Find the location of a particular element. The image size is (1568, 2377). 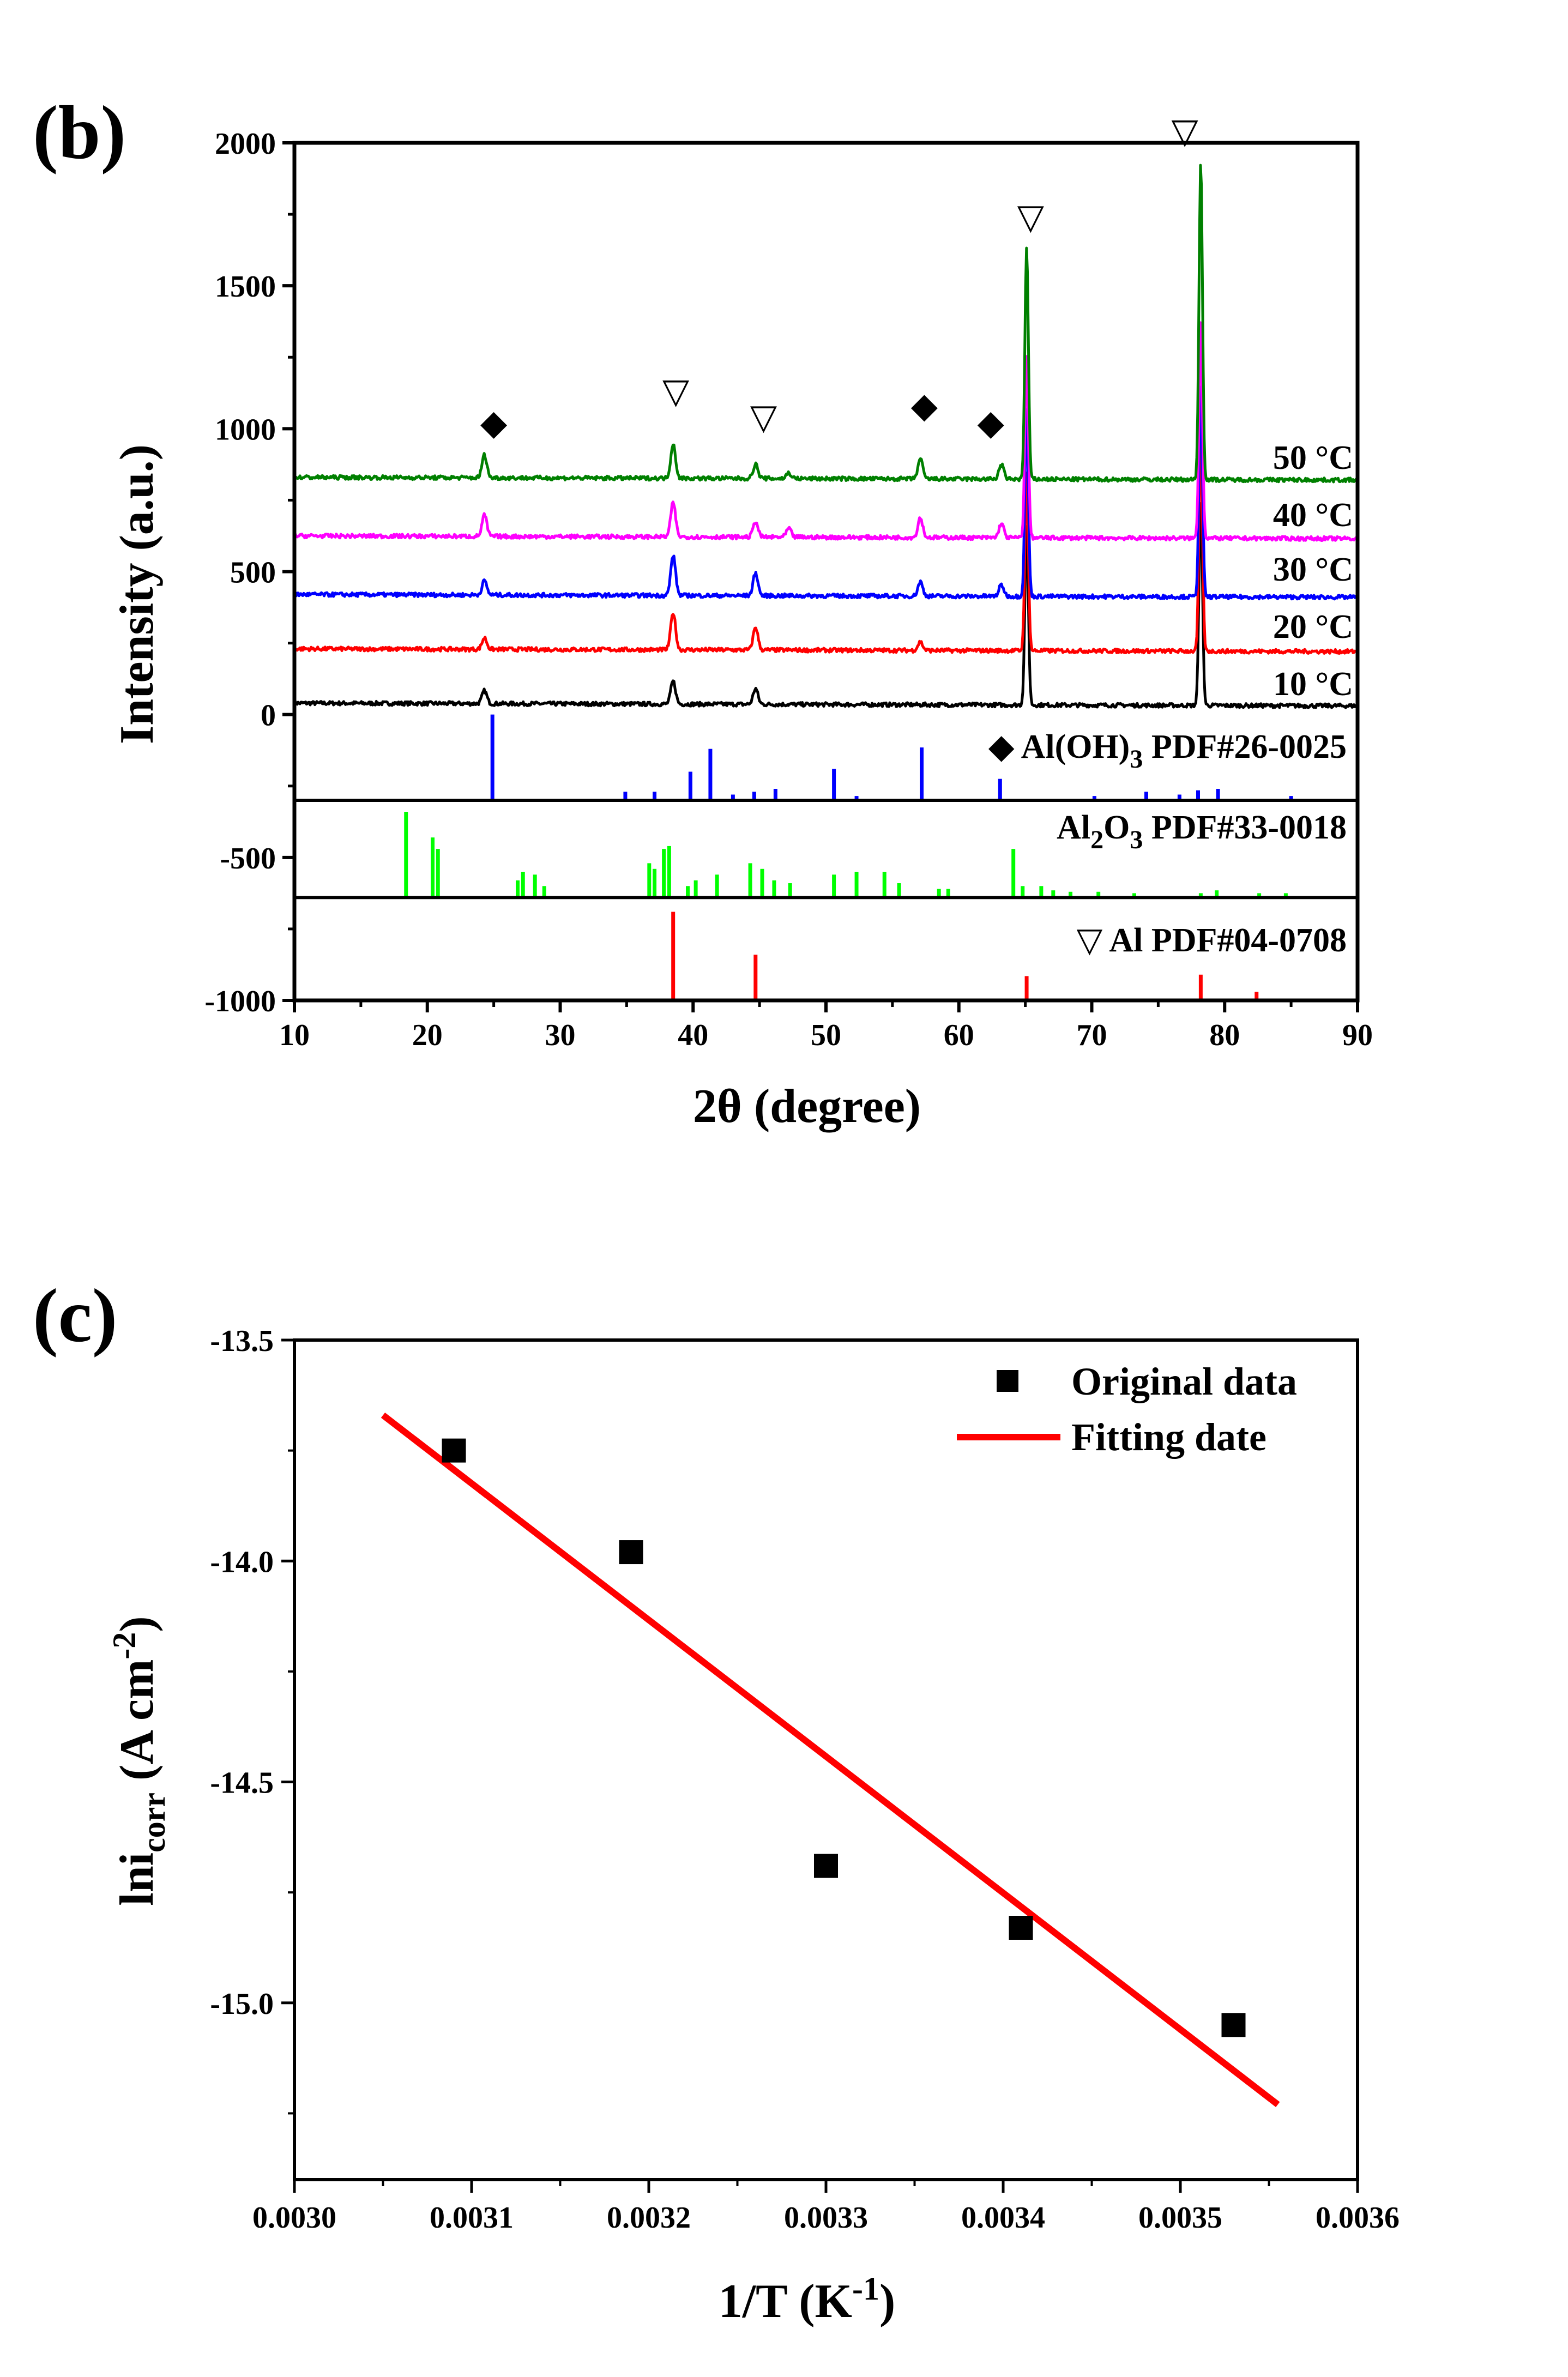

y-axis-title-b: Intensity (a.u.) is located at coordinates (137, 594).